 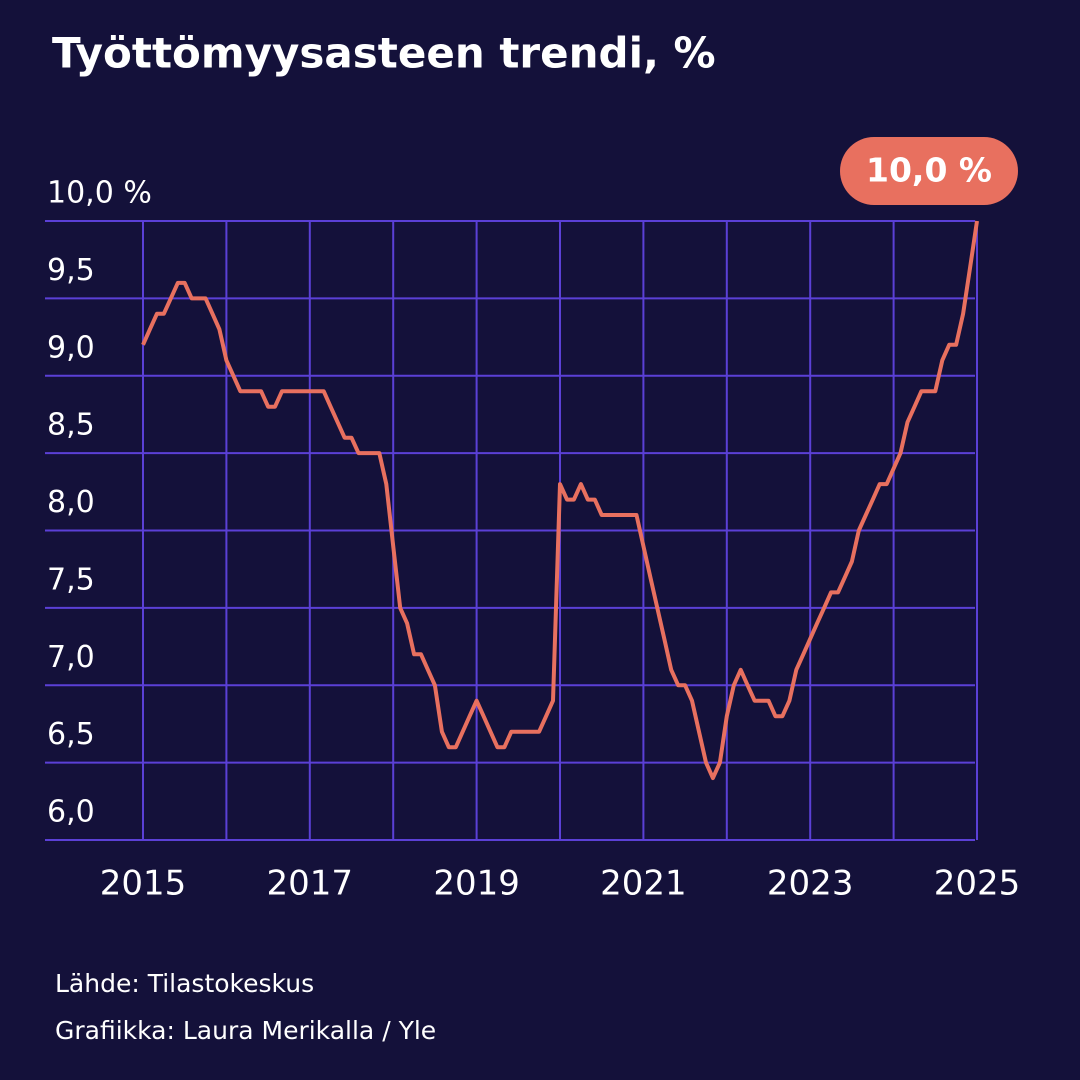 What do you see at coordinates (99, 193) in the screenshot?
I see `y-tick-label: 10,0 %` at bounding box center [99, 193].